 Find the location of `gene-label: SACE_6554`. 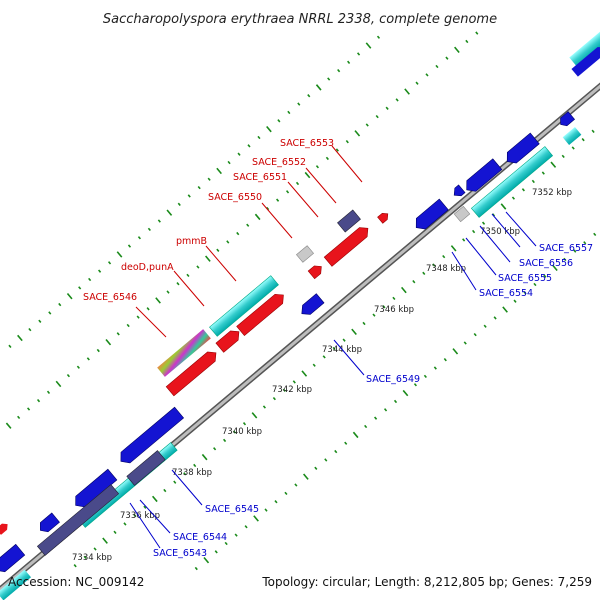

gene-label: SACE_6554 is located at coordinates (506, 293).